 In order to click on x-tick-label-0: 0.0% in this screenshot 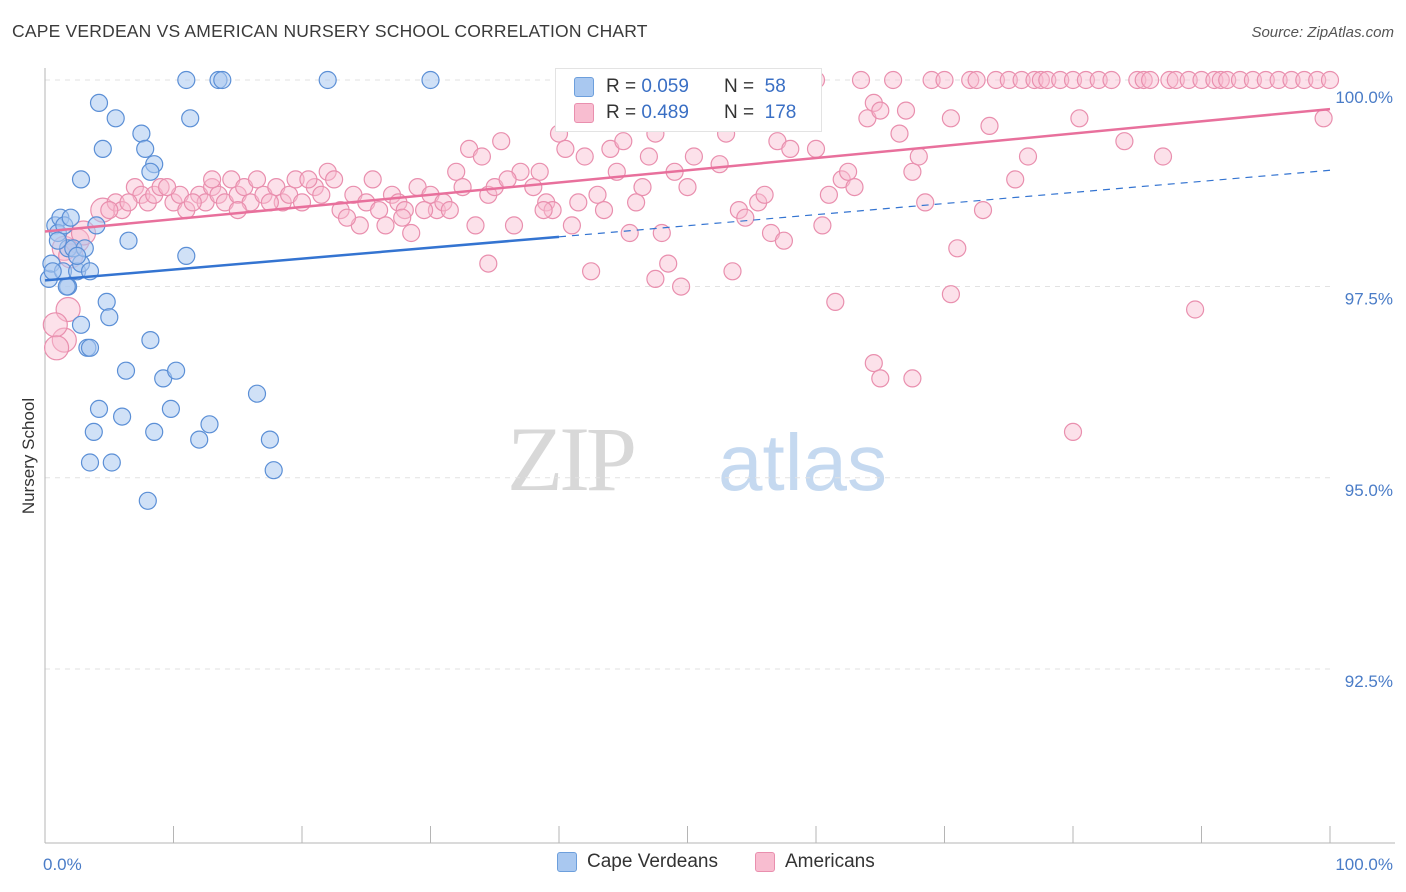, I will do `click(62, 864)`.